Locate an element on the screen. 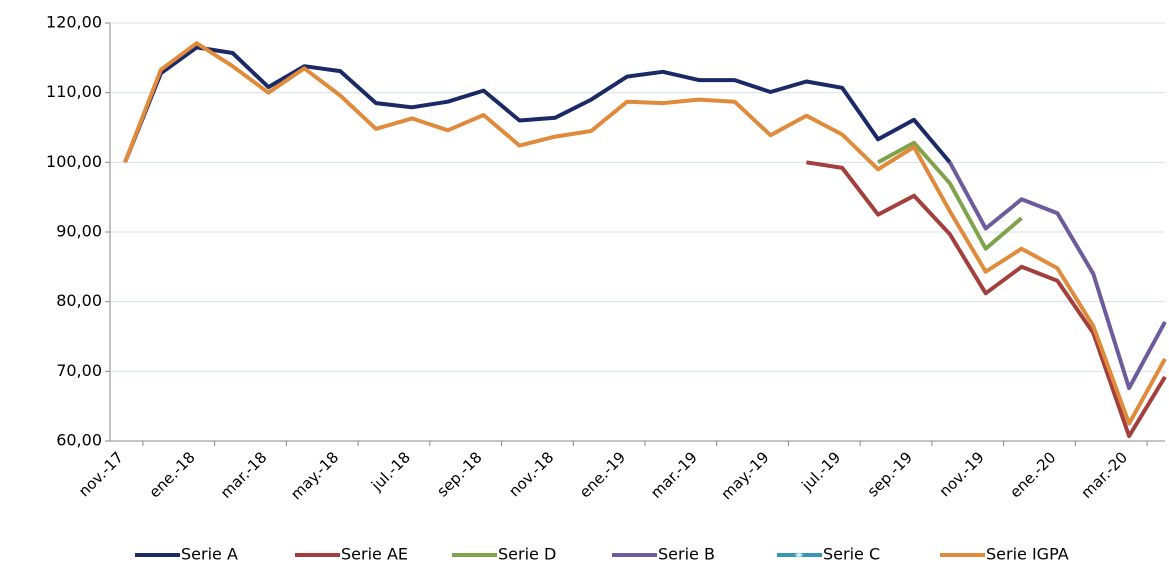  y-tick-label: 90,00 is located at coordinates (79, 231).